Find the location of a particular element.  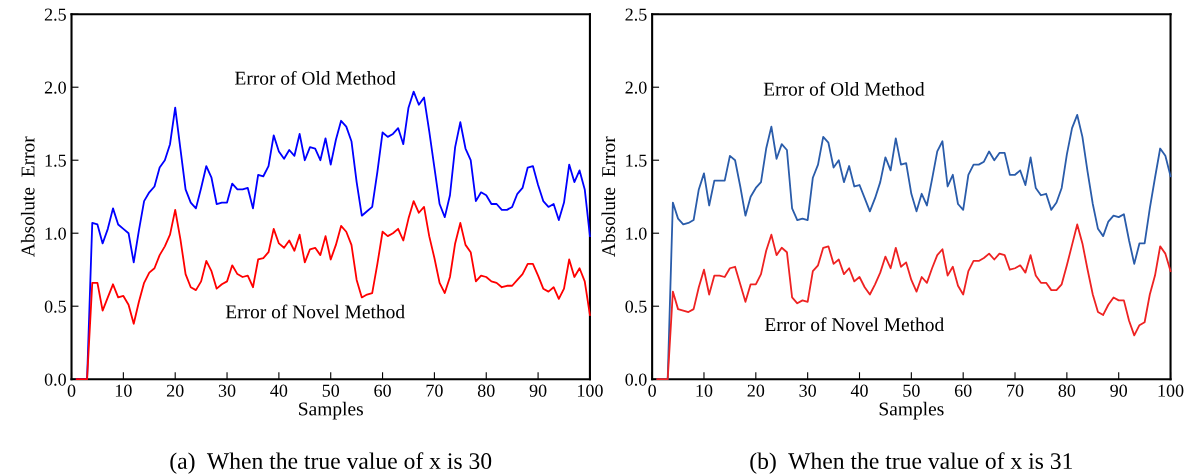

text: (a) When the true value of x is 30 is located at coordinates (331, 463).